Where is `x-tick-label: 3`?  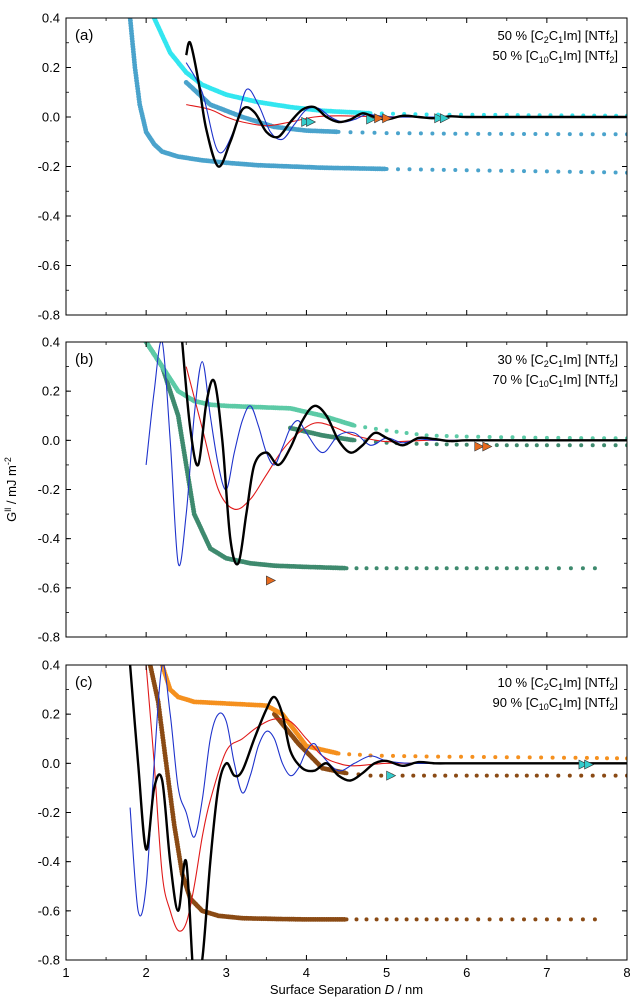
x-tick-label: 3 is located at coordinates (226, 972).